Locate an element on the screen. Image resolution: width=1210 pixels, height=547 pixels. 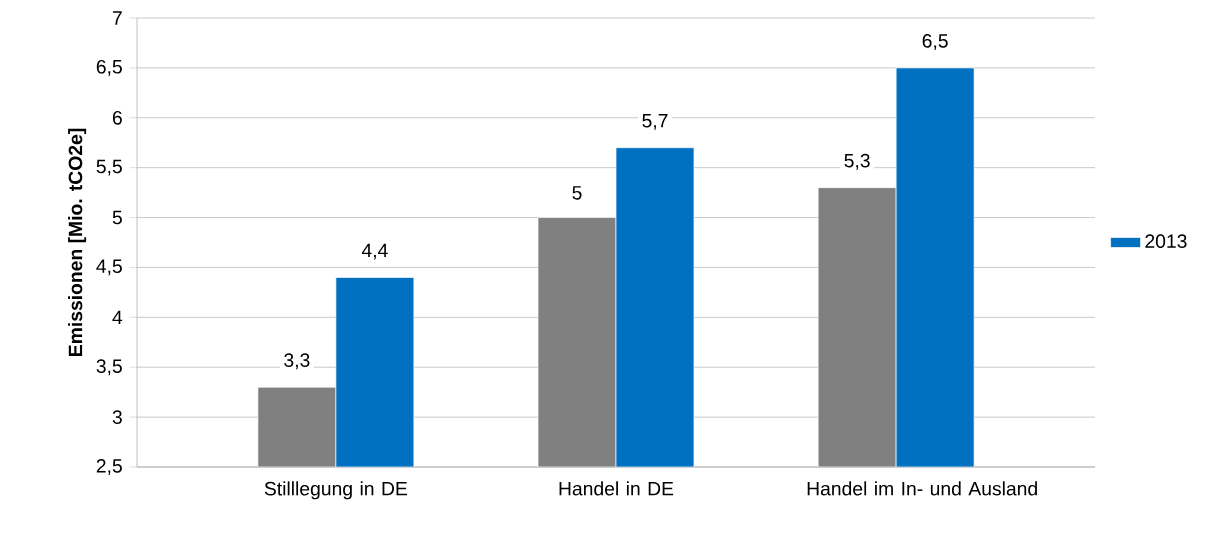
y-tick-label: 7 is located at coordinates (117, 18).